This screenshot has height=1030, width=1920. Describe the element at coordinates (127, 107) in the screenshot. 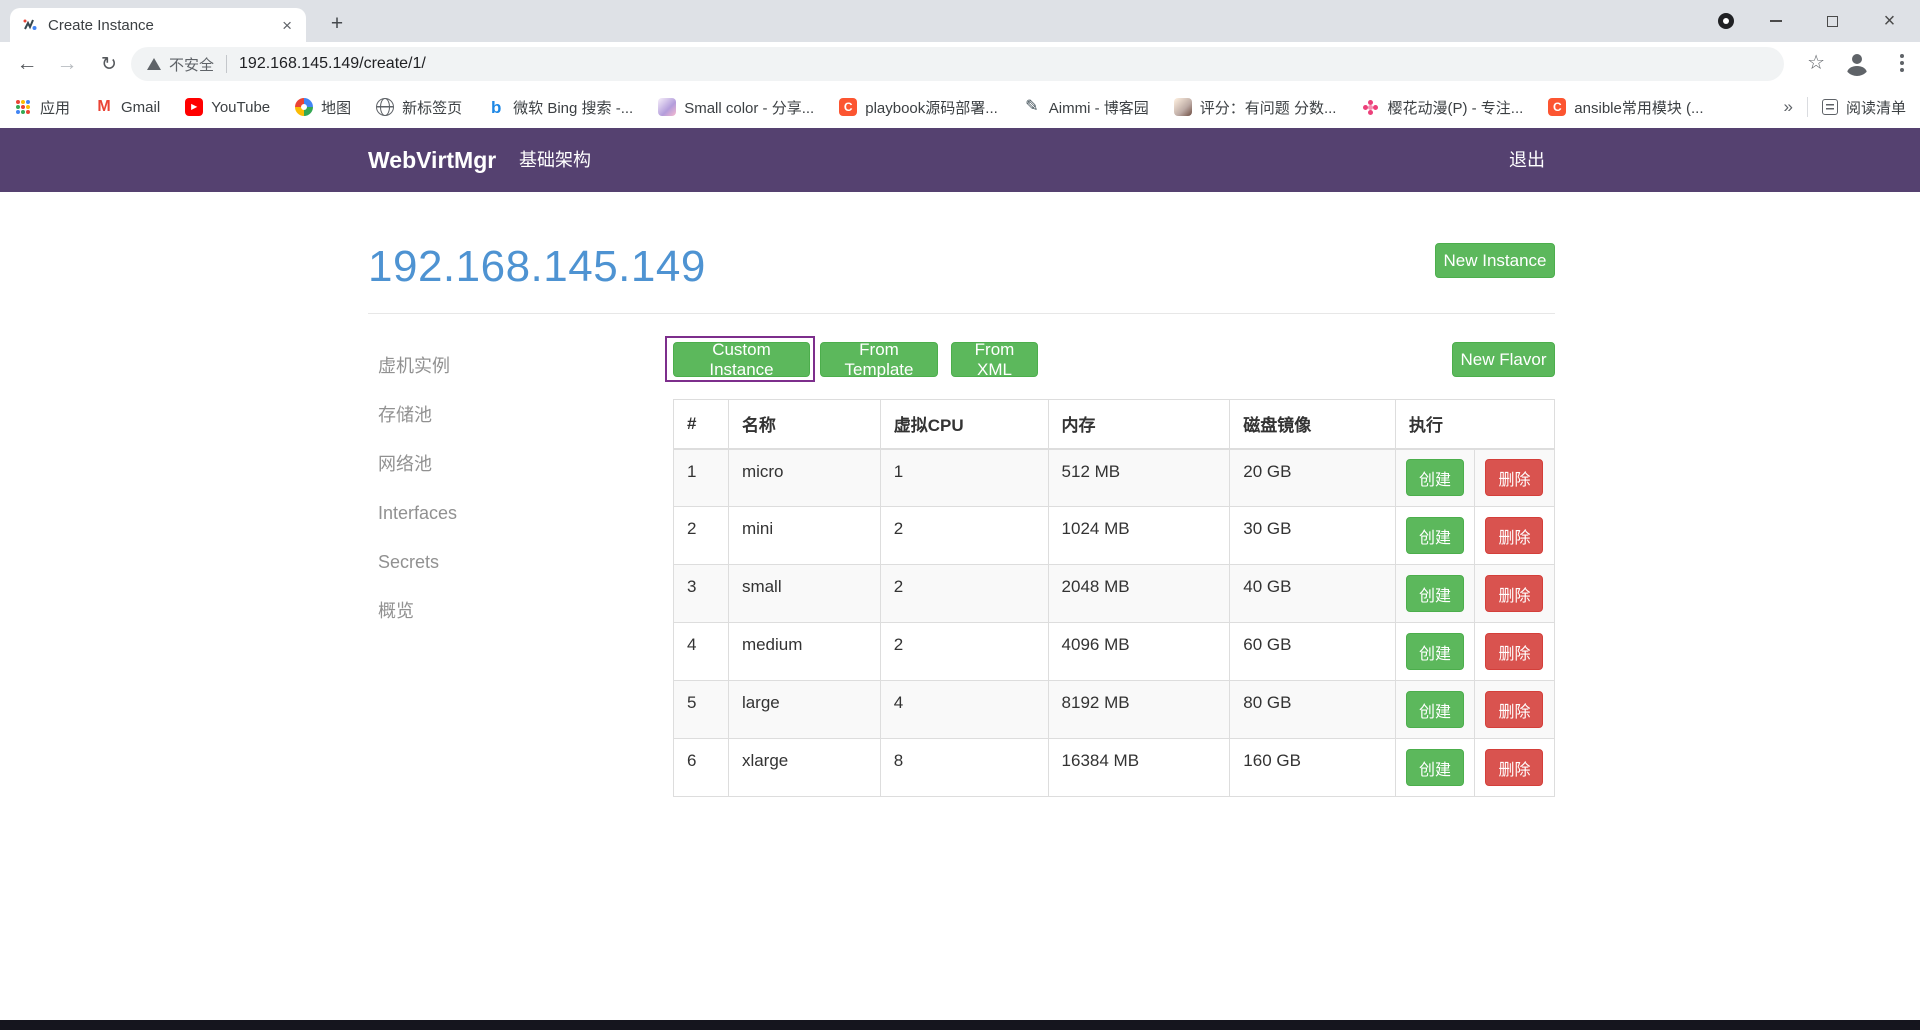

I see `bookmark-item: M Gmail` at that location.